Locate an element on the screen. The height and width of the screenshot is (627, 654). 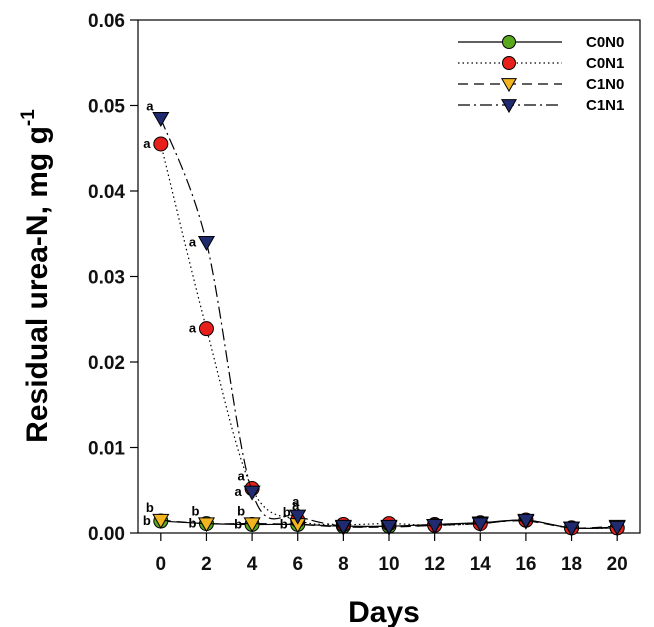
x-tick-label: 18 is located at coordinates (571, 564).